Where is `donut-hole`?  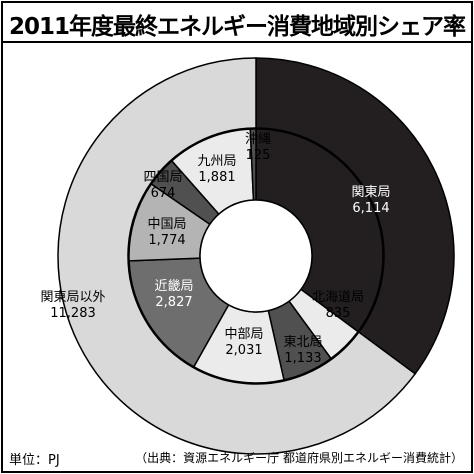
donut-hole is located at coordinates (256, 256).